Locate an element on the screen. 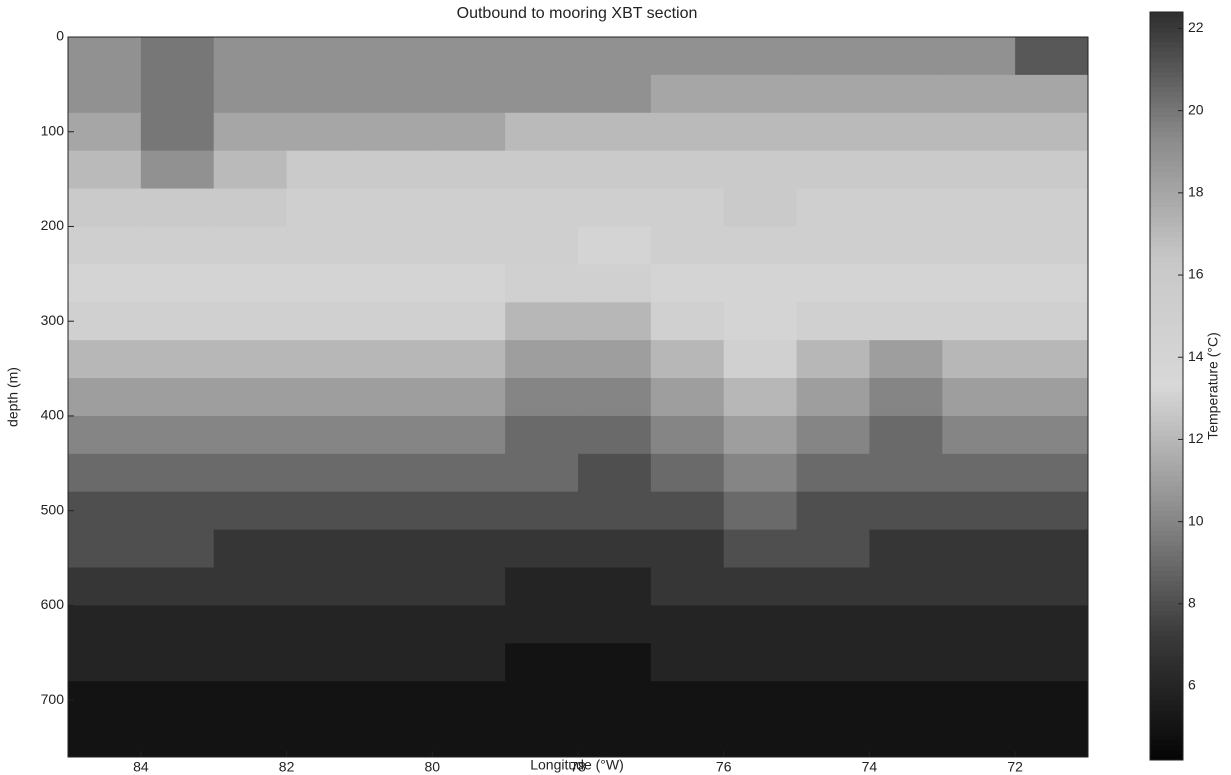 This screenshot has height=775, width=1231. x-tick-label: 74 is located at coordinates (870, 767).